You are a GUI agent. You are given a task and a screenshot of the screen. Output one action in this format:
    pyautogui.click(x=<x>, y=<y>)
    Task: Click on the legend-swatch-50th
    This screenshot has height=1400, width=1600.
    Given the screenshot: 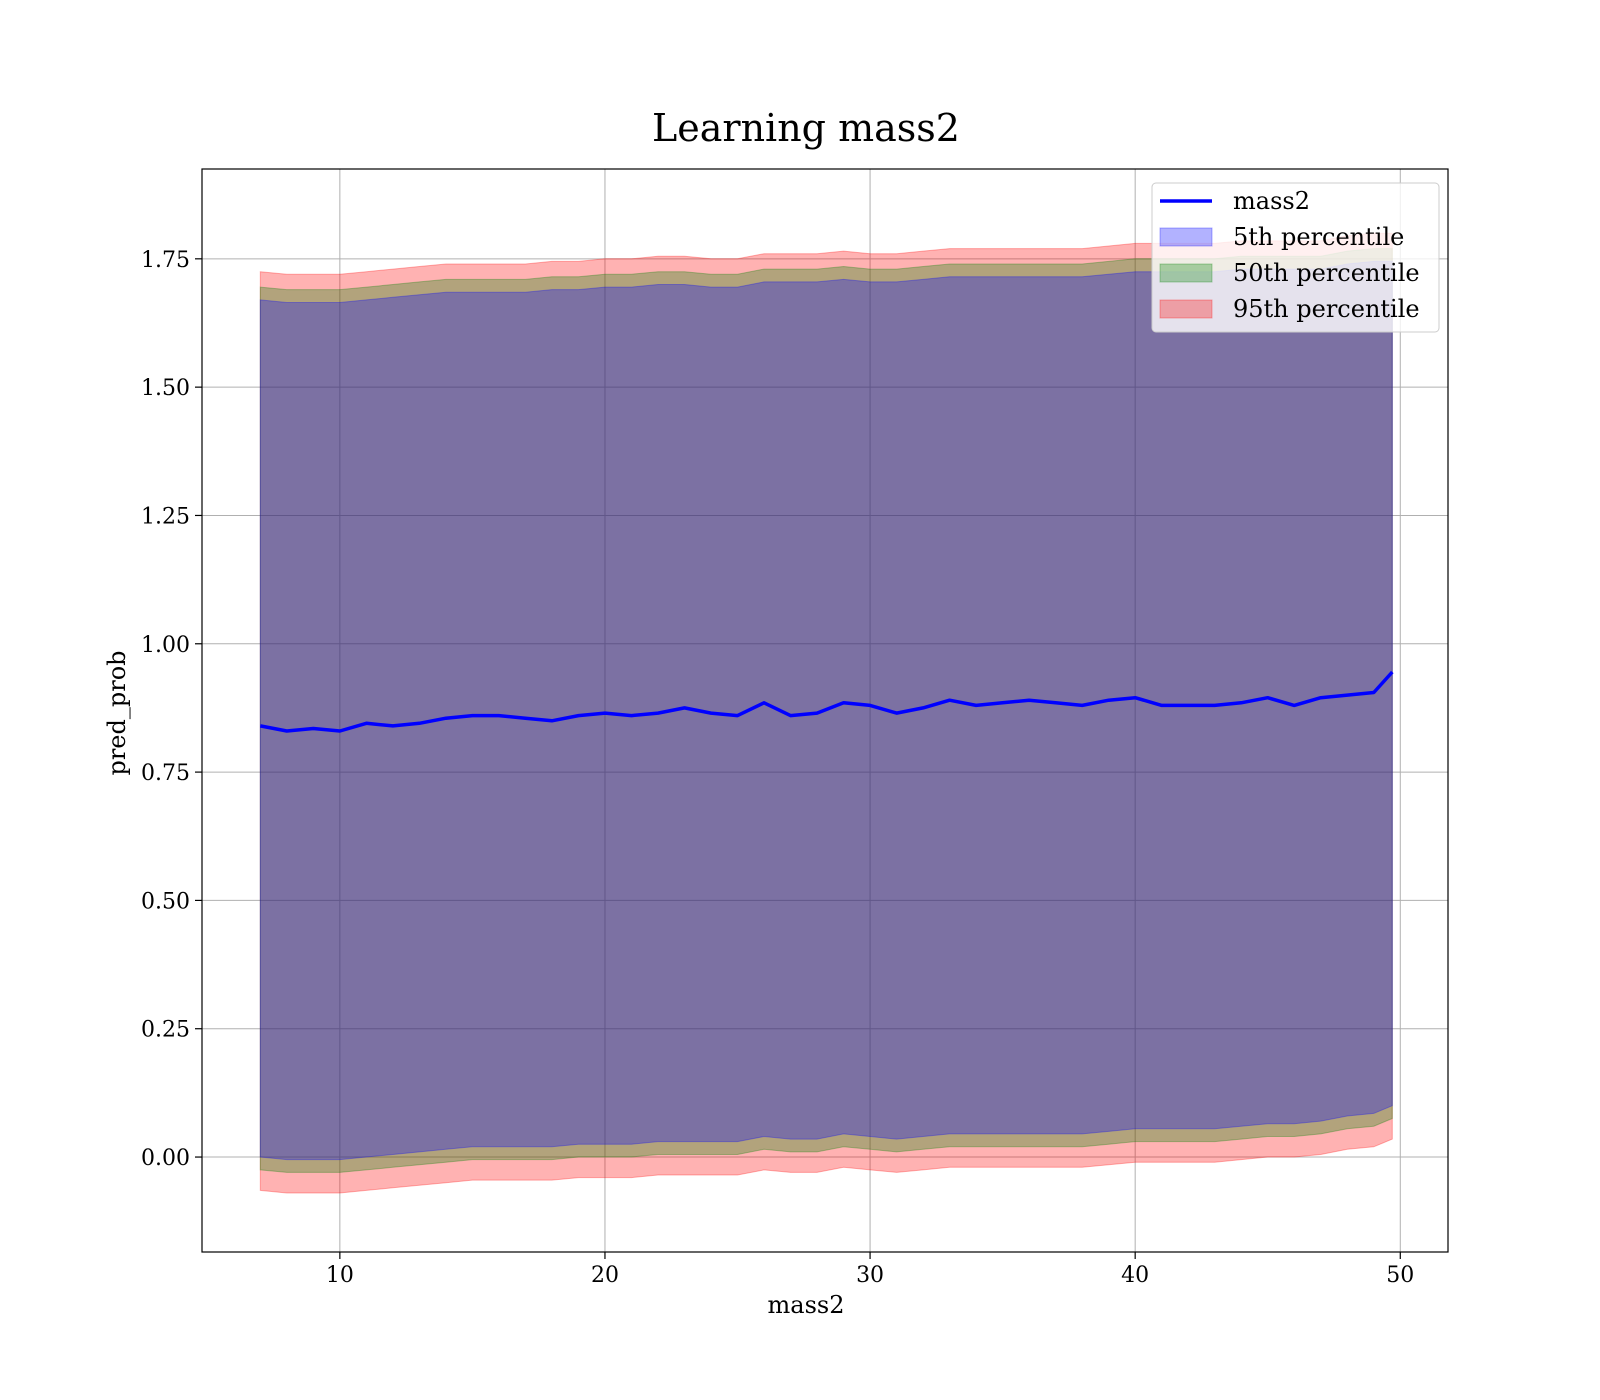 What is the action you would take?
    pyautogui.click(x=1186, y=273)
    